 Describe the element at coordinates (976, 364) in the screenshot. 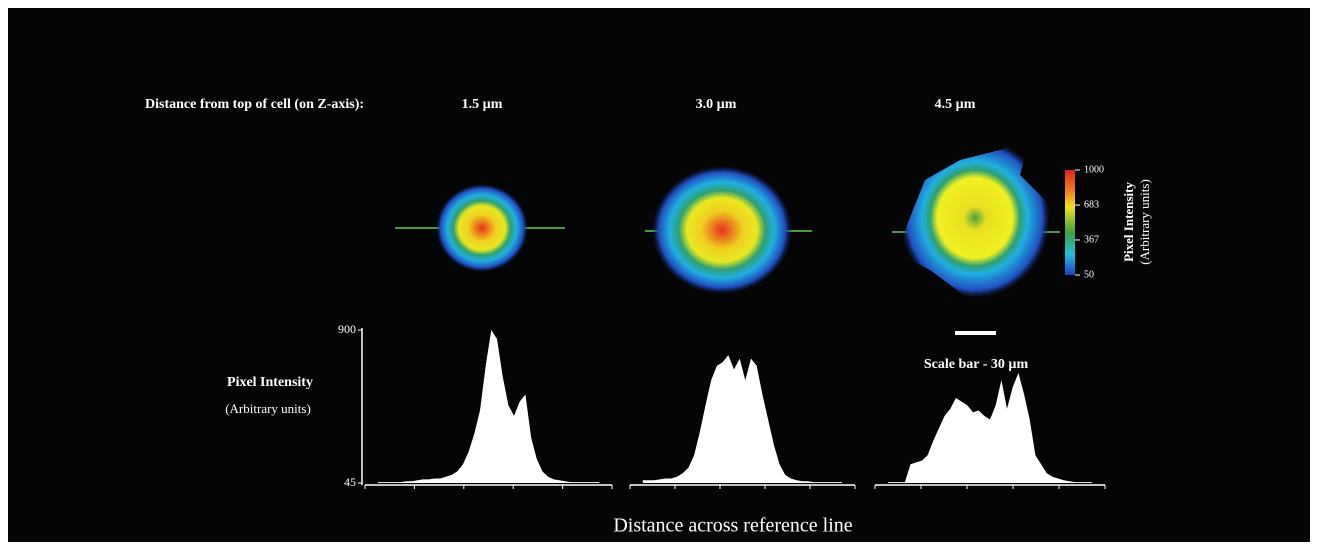

I see `scale-bar-label: Scale bar - 30 µm` at that location.